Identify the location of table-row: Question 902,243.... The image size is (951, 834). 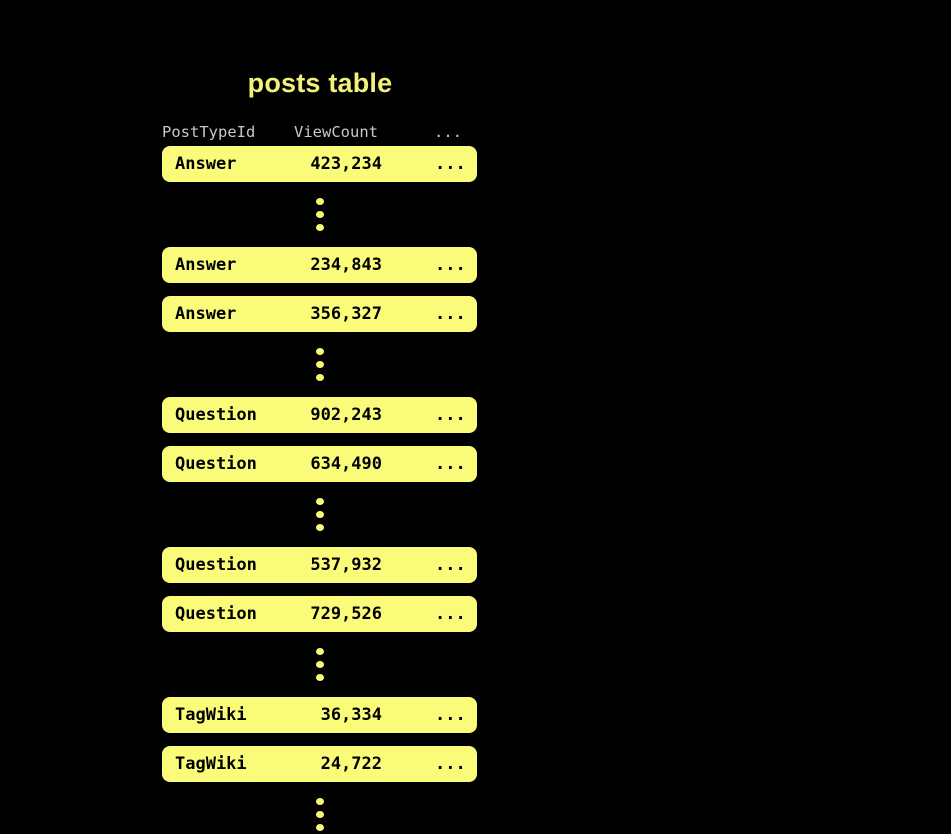
(319, 415).